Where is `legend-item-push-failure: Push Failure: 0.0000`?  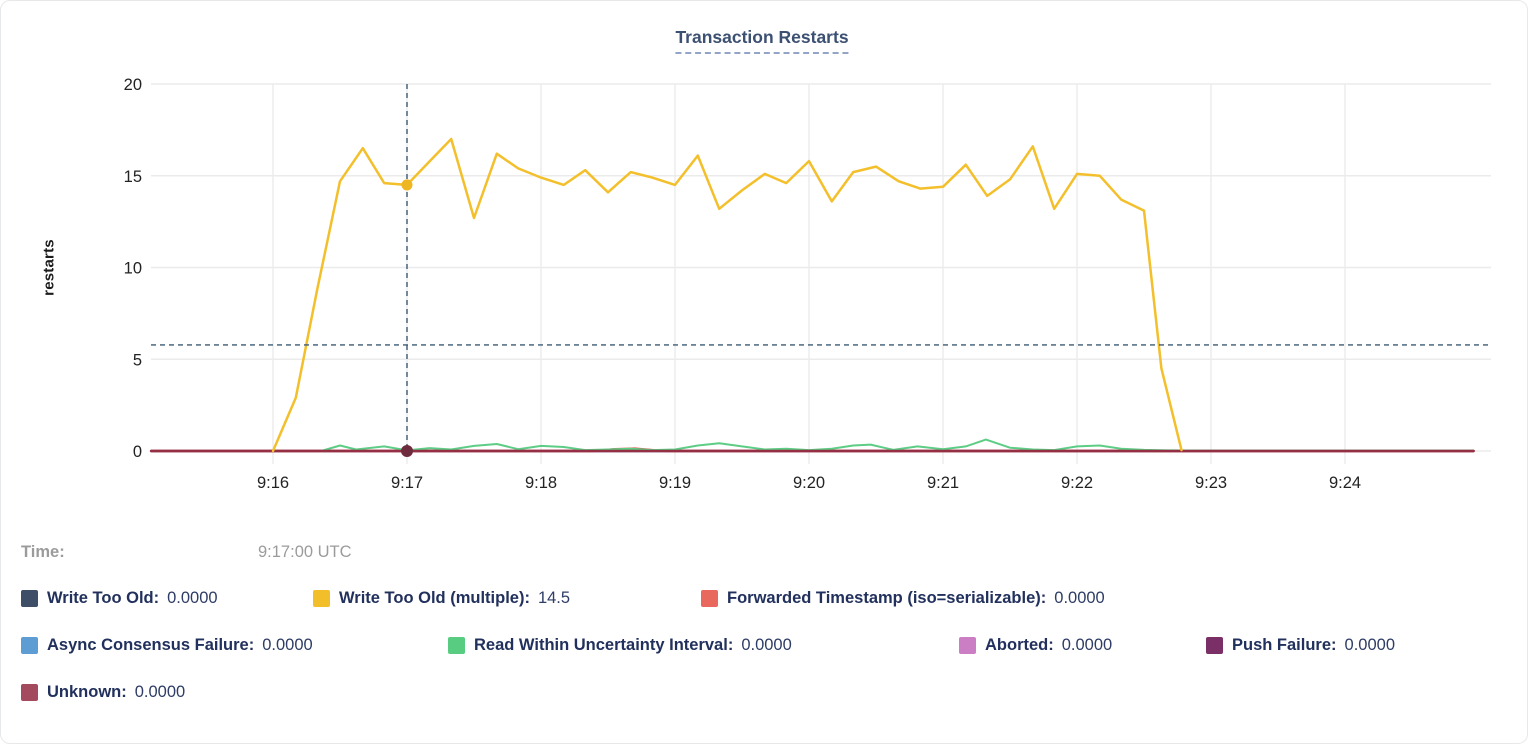 legend-item-push-failure: Push Failure: 0.0000 is located at coordinates (1300, 645).